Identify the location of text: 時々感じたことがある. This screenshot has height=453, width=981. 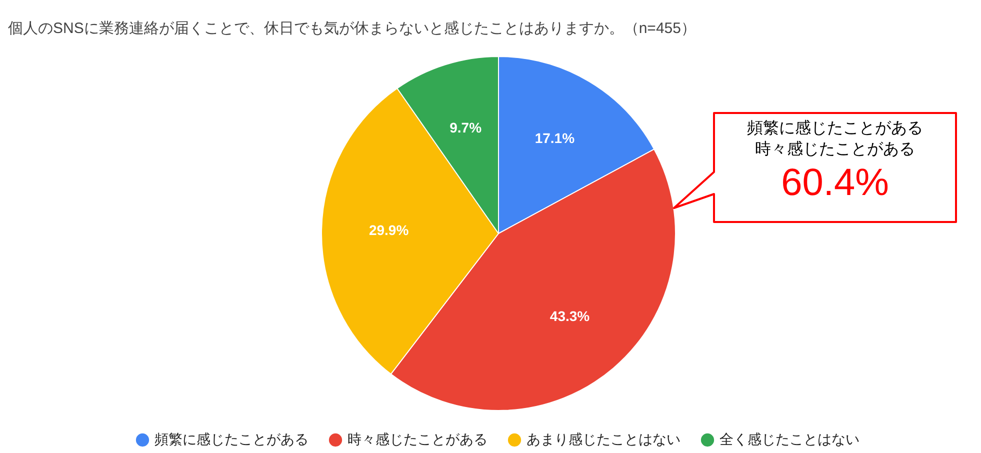
(835, 150).